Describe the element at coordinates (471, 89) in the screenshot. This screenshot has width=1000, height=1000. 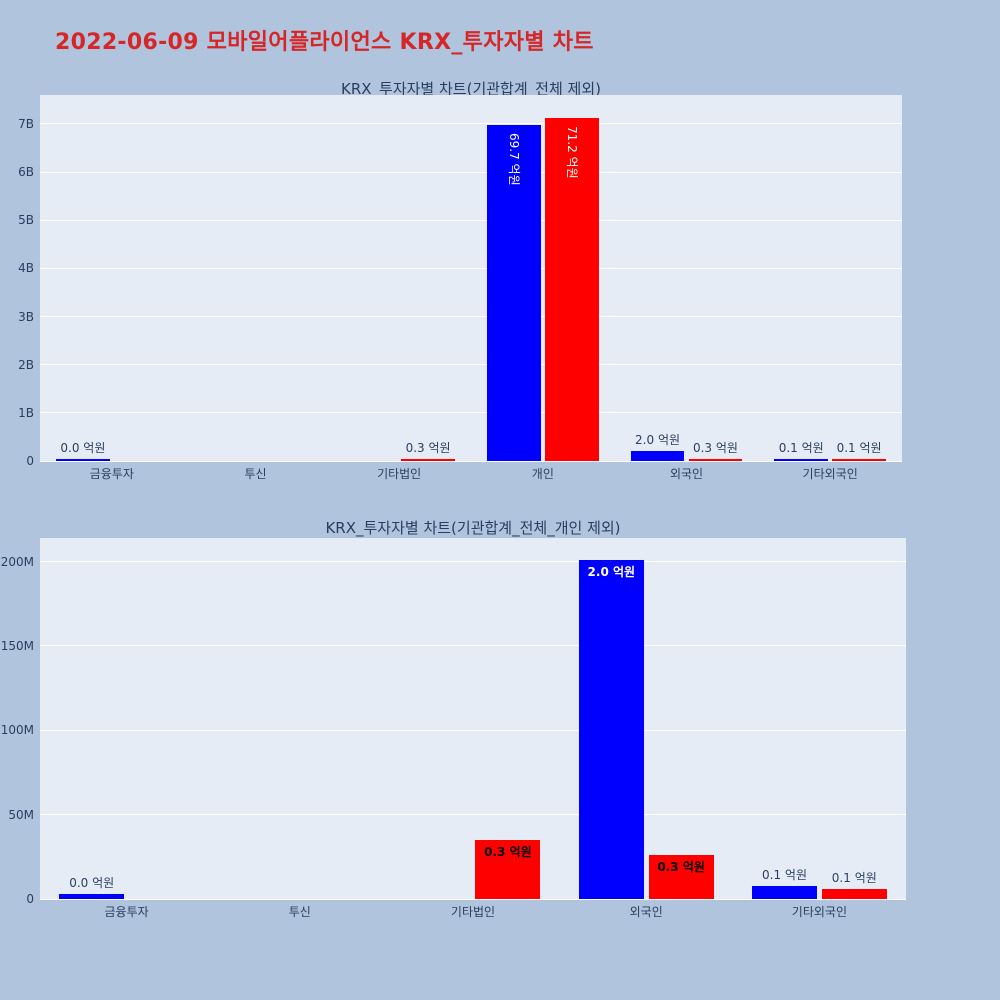
I see `chart-title: KRX_투자자별 차트(기관합계_전체 제외)` at that location.